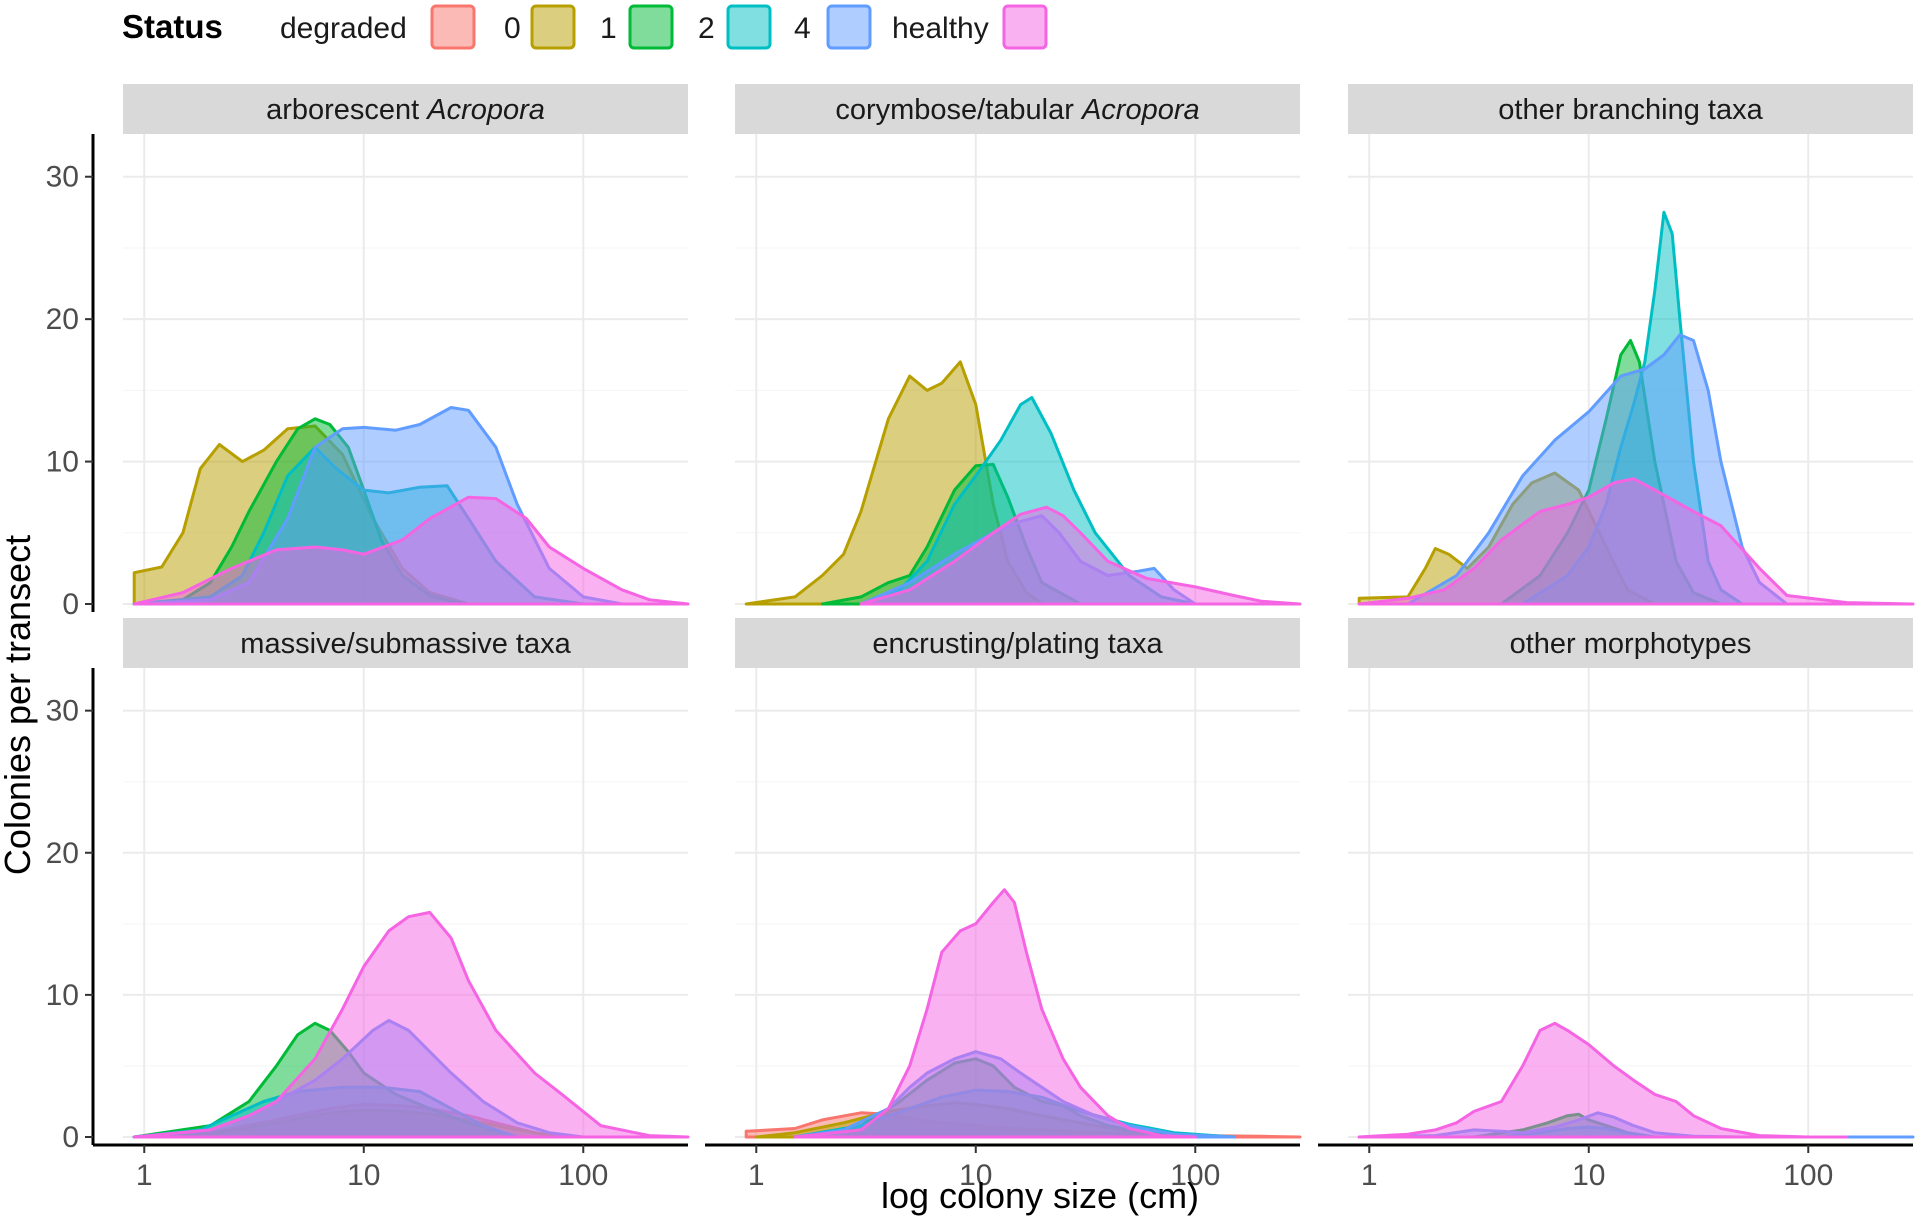 Image resolution: width=1920 pixels, height=1222 pixels. What do you see at coordinates (346, 110) in the screenshot?
I see `facet-title-plain: arborescent` at bounding box center [346, 110].